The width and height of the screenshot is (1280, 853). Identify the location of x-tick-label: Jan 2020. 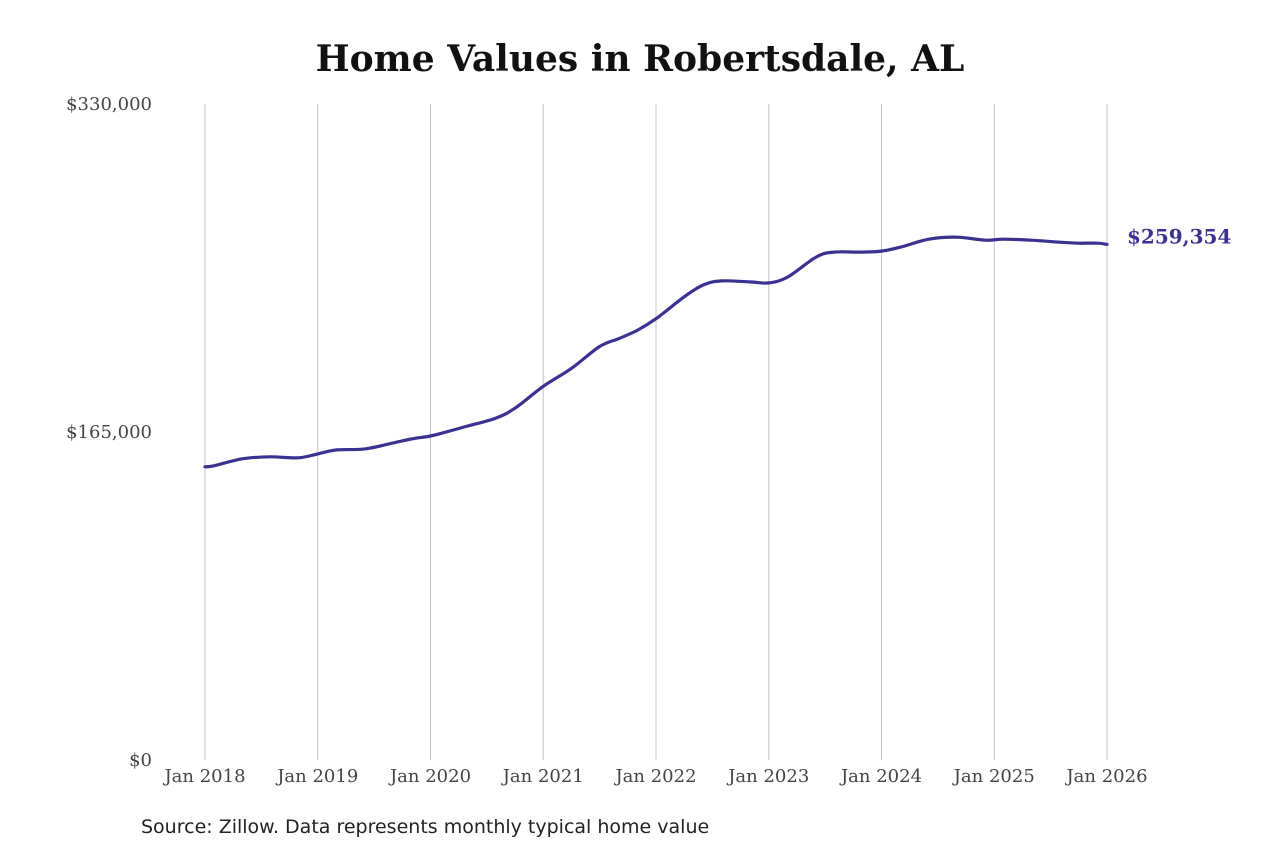
(429, 776).